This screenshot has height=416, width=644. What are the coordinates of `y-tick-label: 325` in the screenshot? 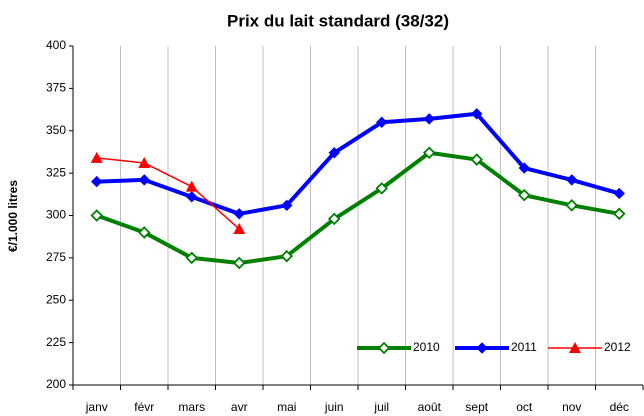 It's located at (56, 172).